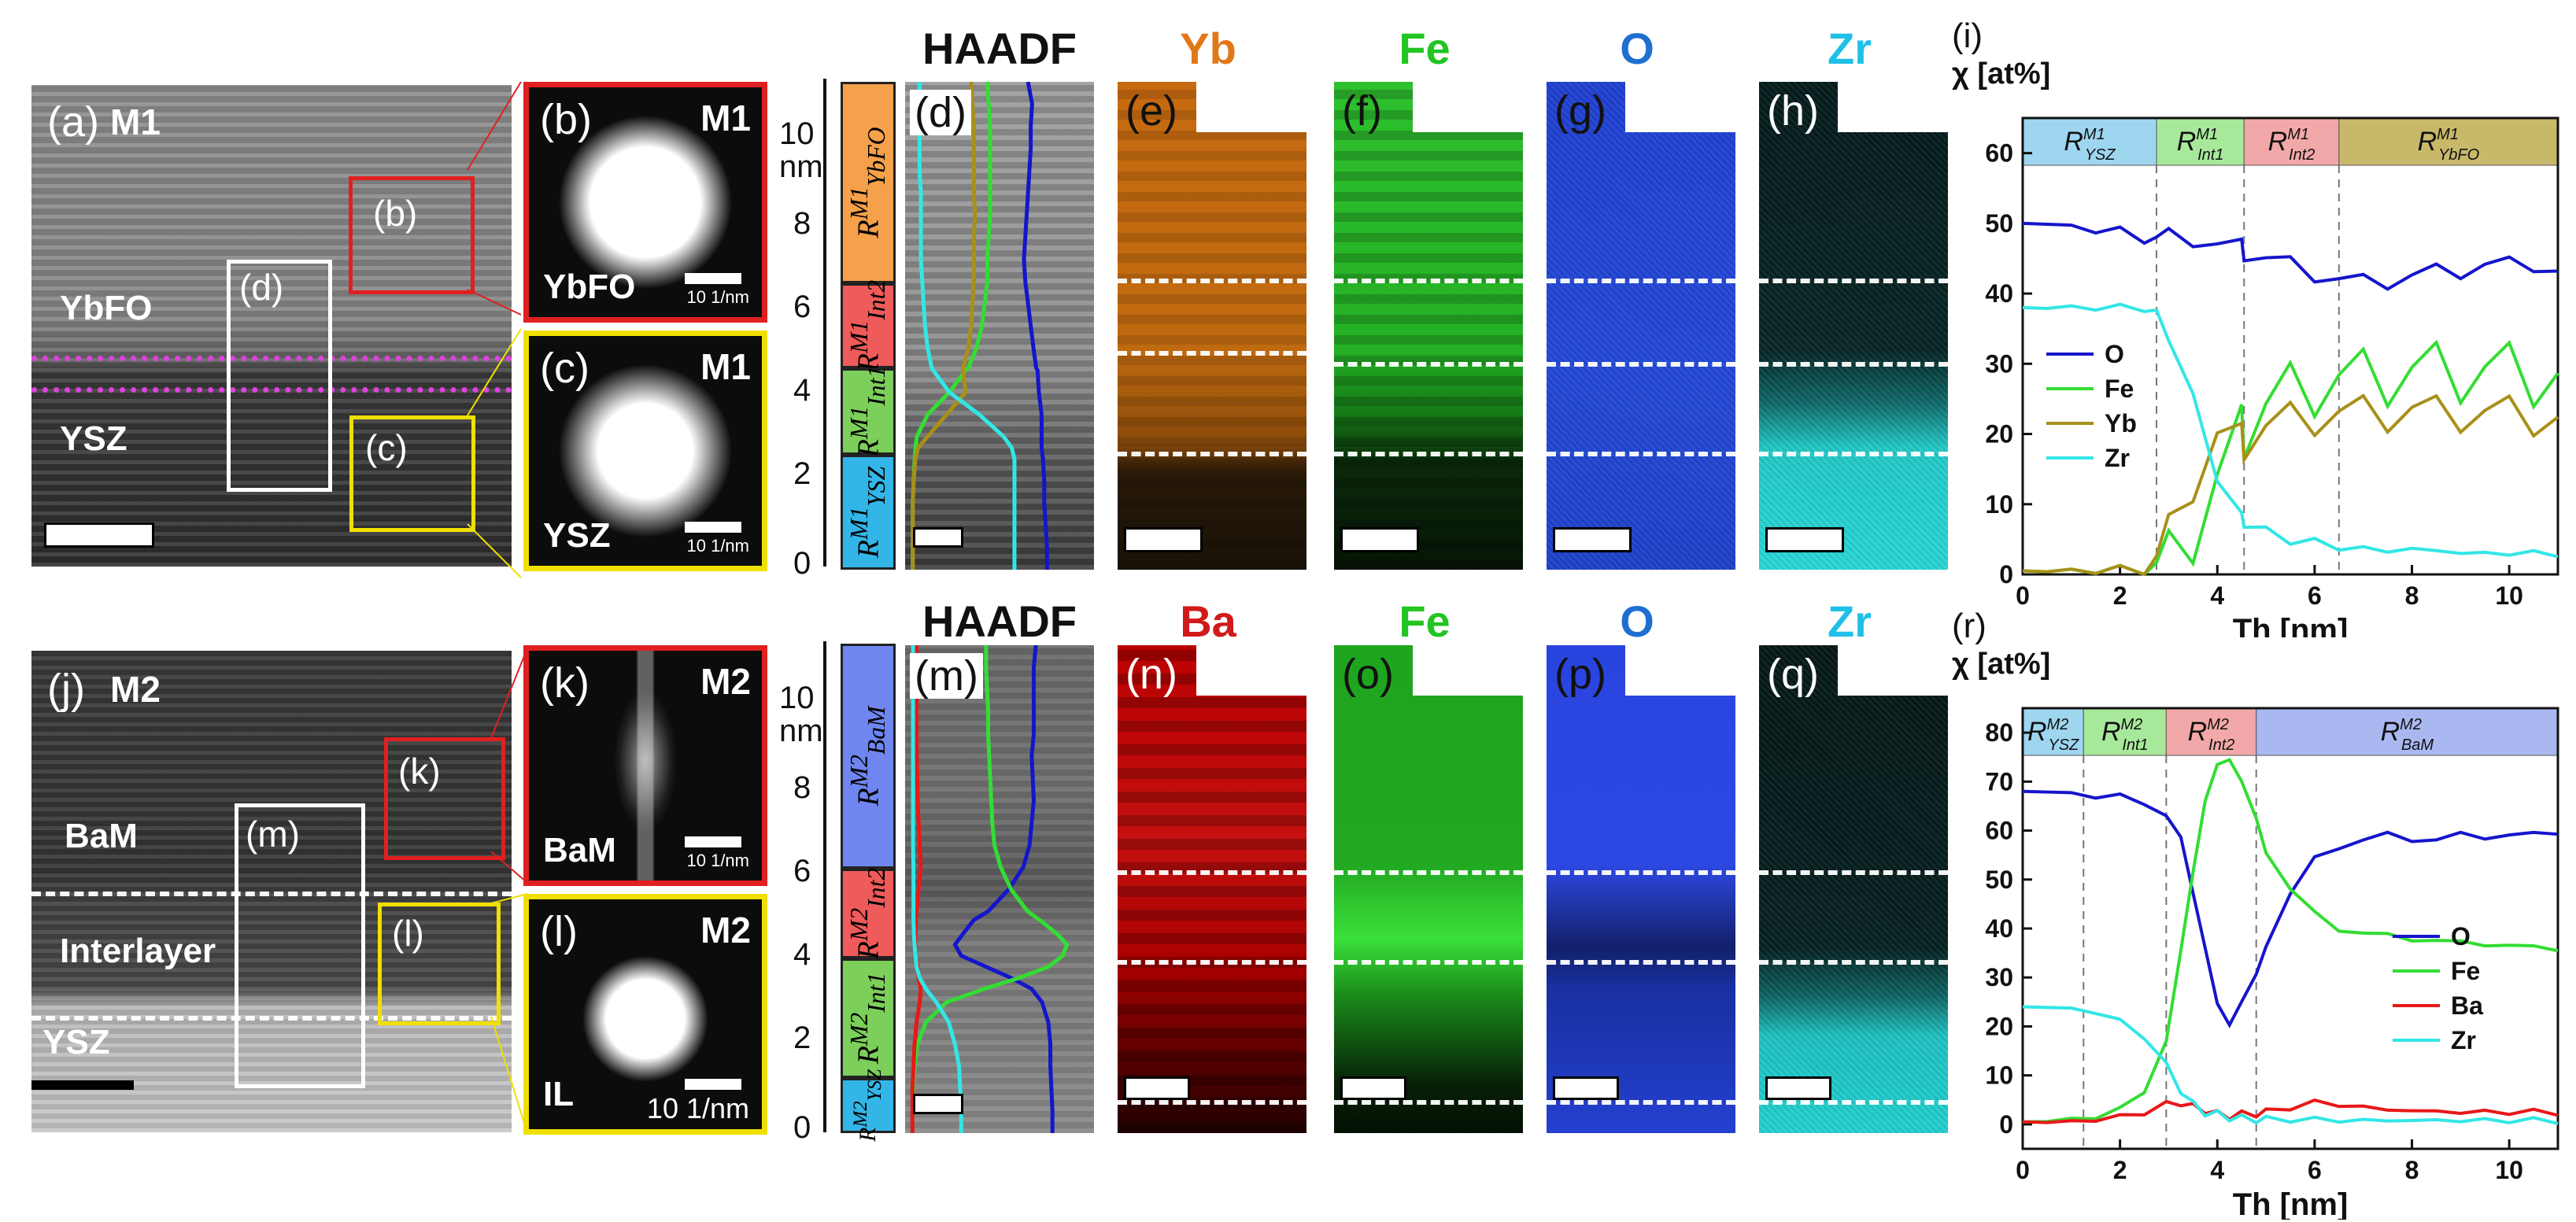  I want to click on region-band-ysz, so click(2089, 141).